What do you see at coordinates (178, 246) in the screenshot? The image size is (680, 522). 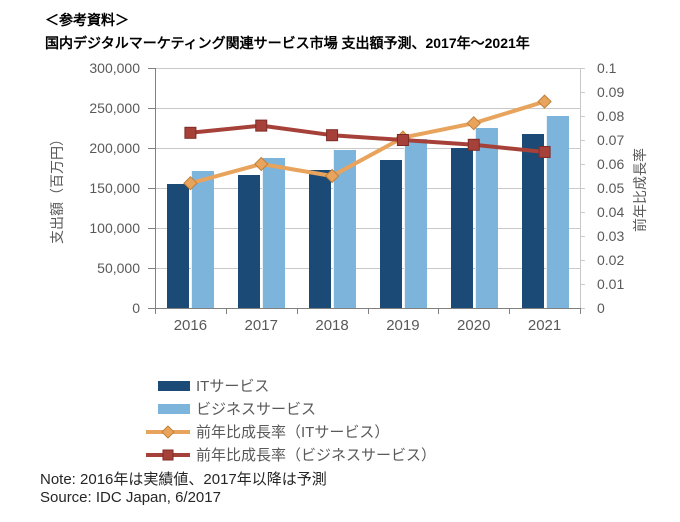 I see `bar-it-2016` at bounding box center [178, 246].